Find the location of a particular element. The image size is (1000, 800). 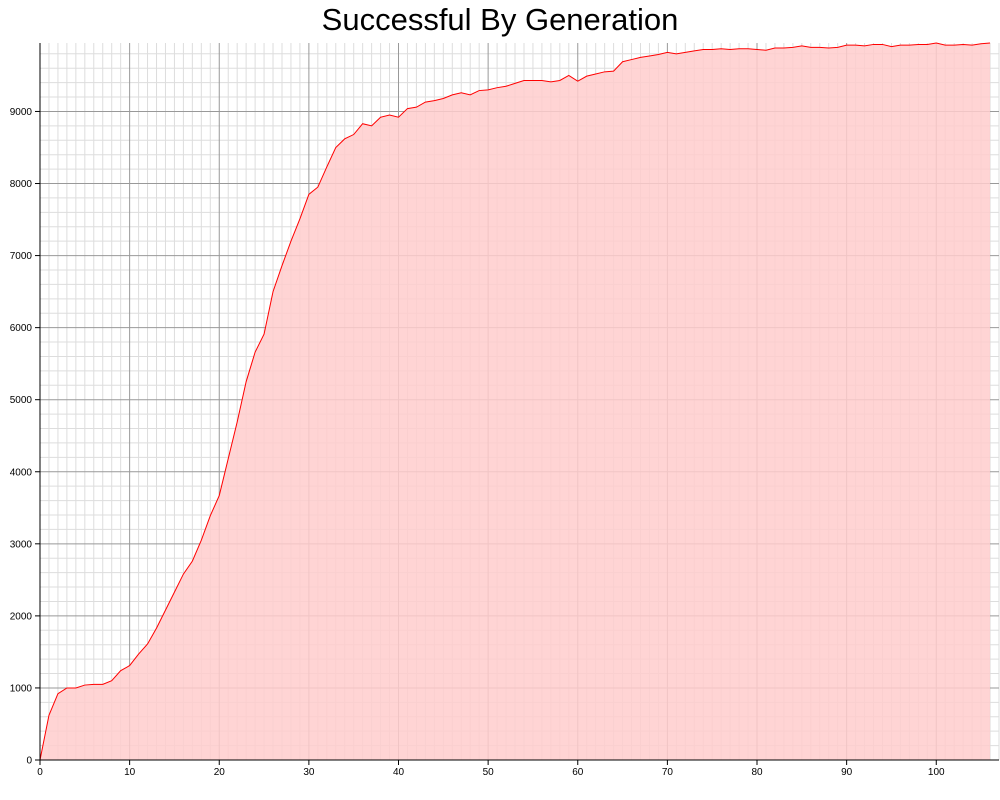

y-tick-label: 5000 is located at coordinates (21, 400).